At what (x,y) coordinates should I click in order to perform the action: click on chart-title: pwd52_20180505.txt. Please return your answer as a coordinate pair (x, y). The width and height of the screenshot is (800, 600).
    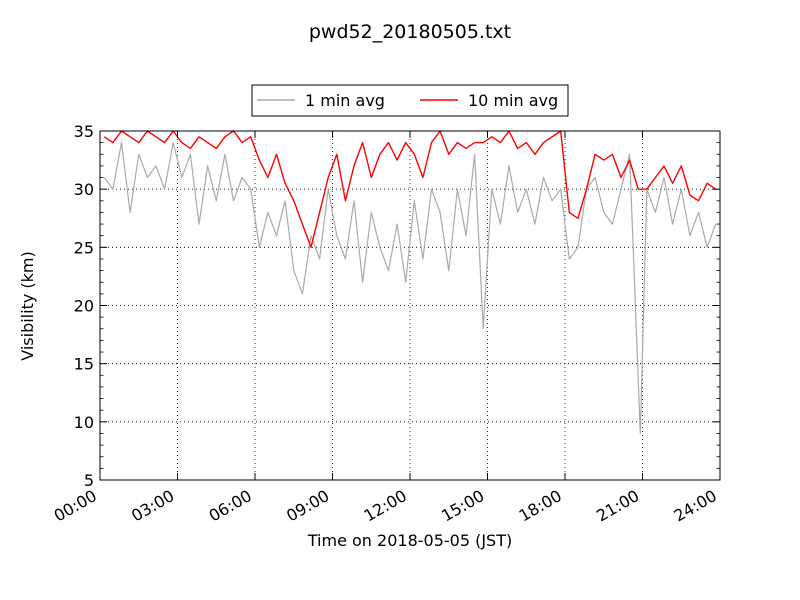
    Looking at the image, I should click on (410, 32).